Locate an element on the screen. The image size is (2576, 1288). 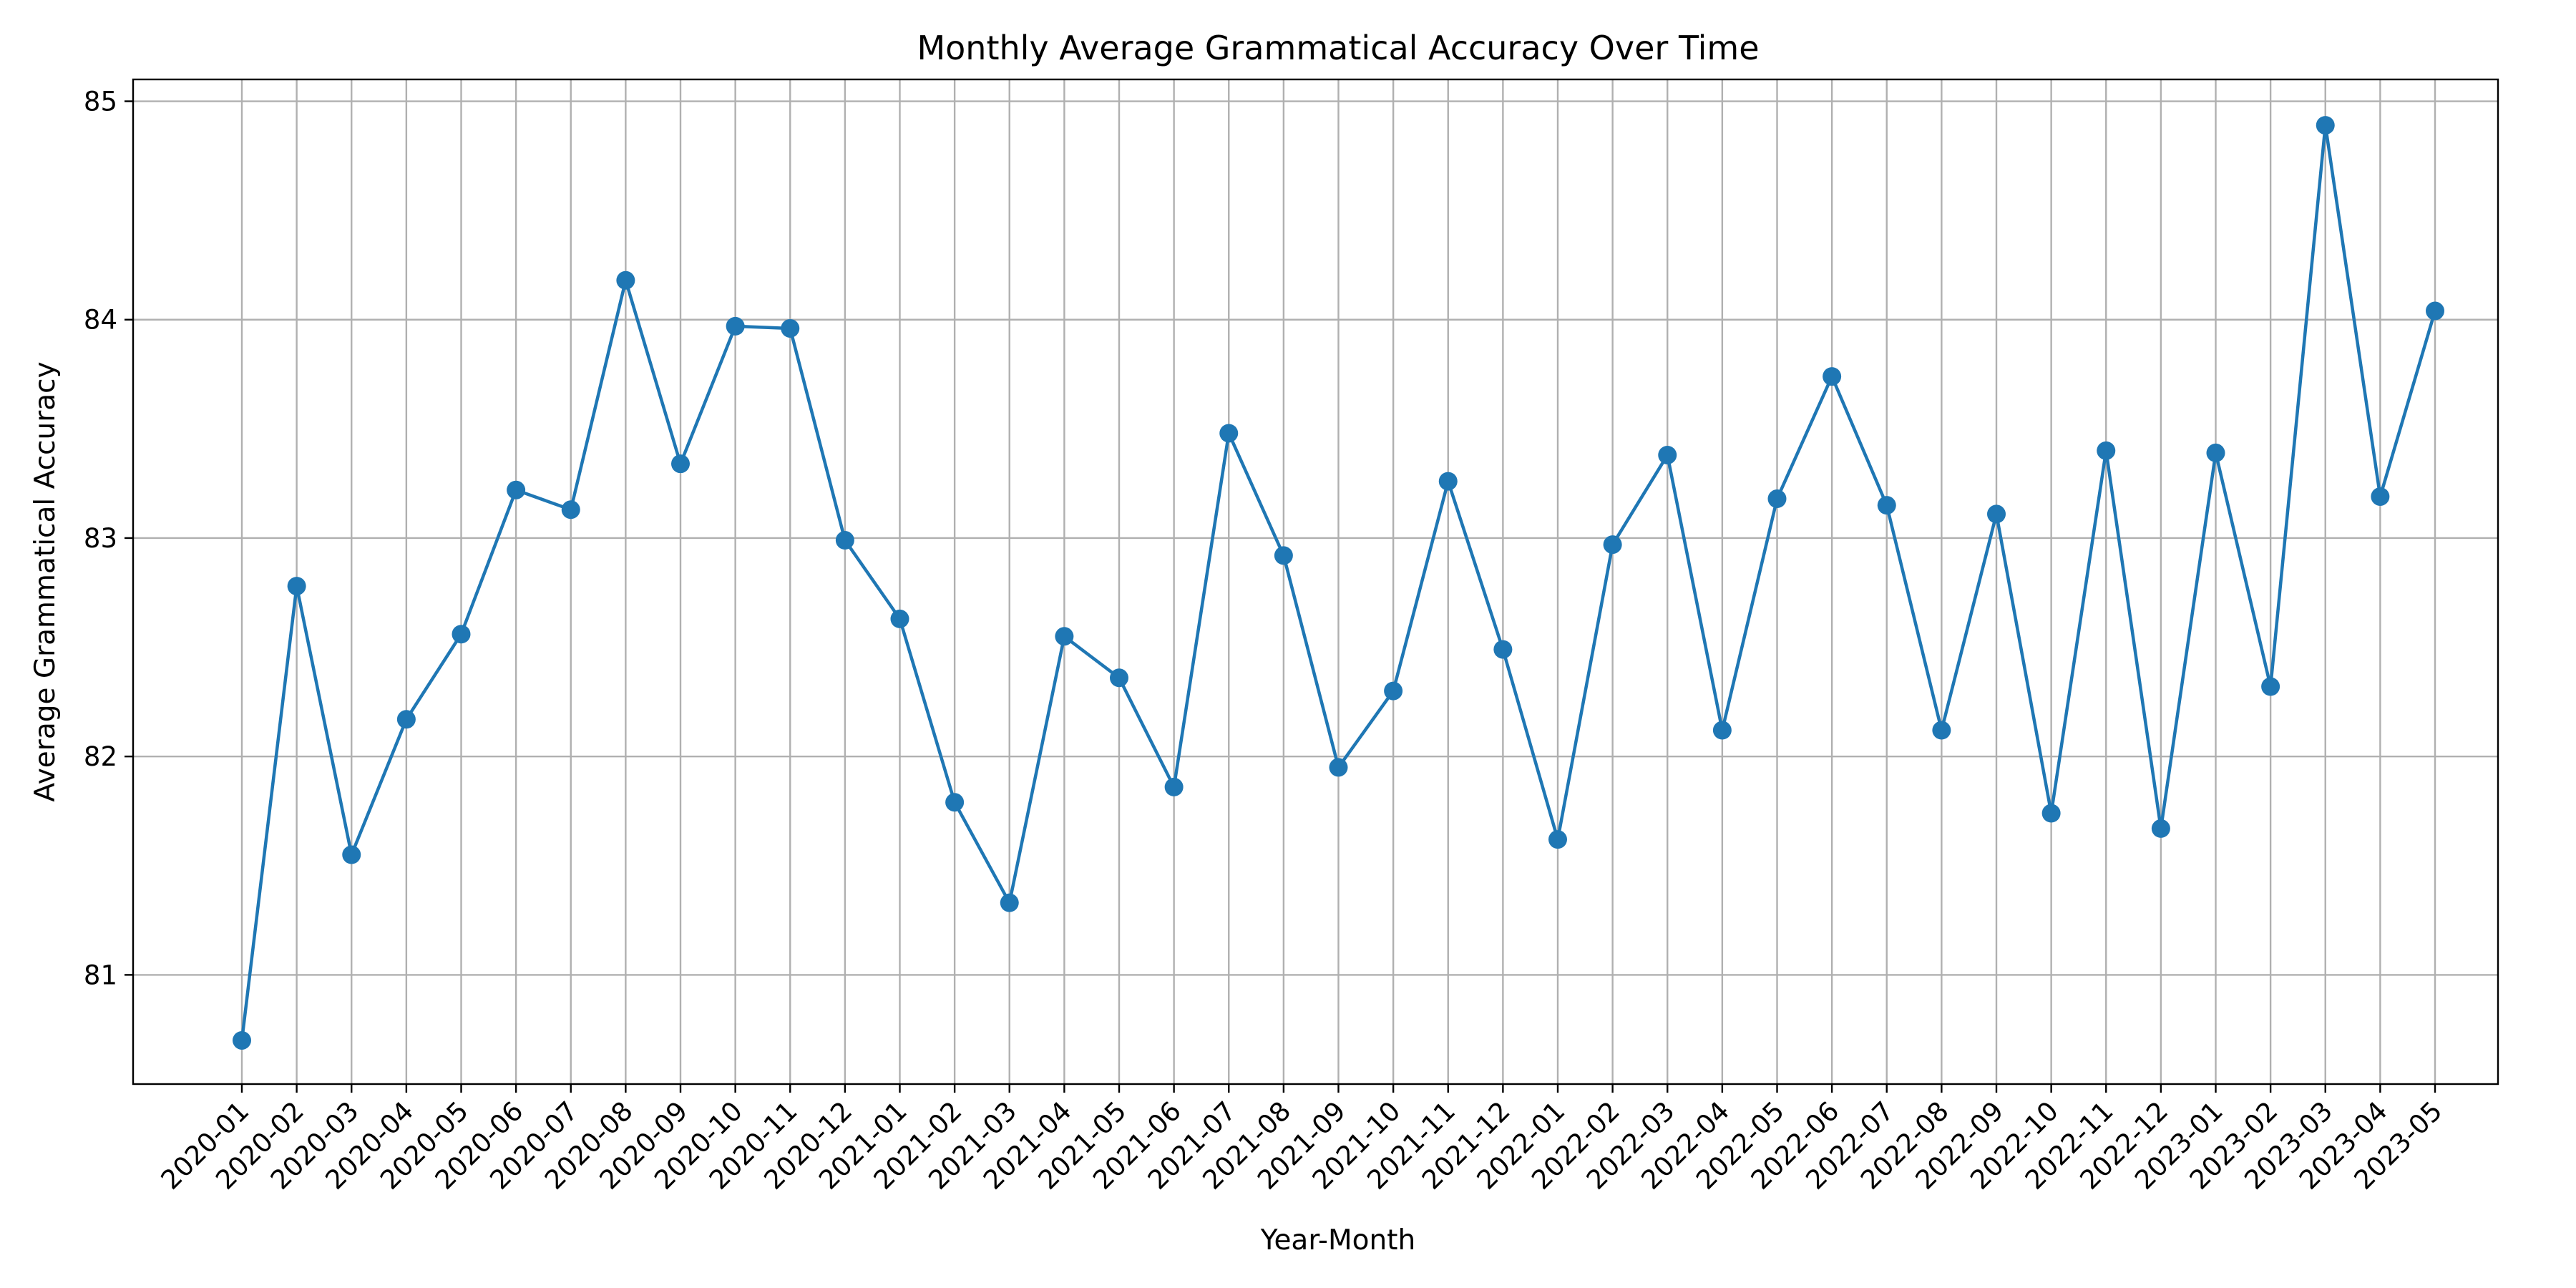
x-axis-label: Year-Month is located at coordinates (1337, 1240).